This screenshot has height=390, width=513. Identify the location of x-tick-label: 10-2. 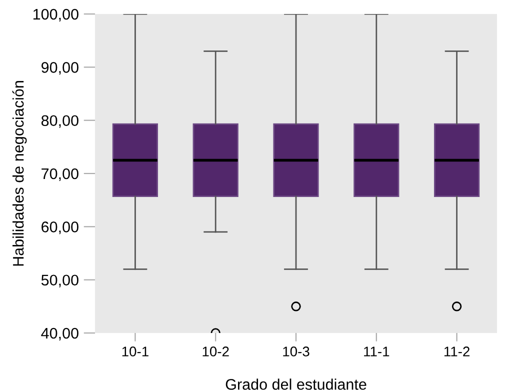
(215, 351).